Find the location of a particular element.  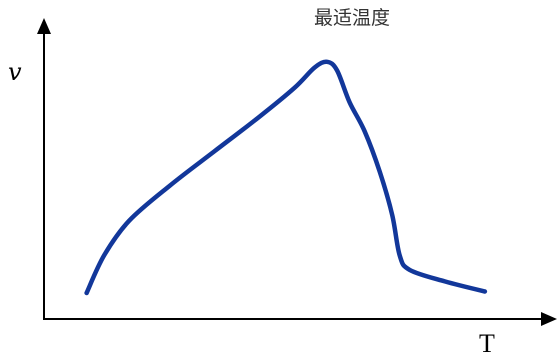

optimal-temperature-annotation: 最适温度 is located at coordinates (352, 18).